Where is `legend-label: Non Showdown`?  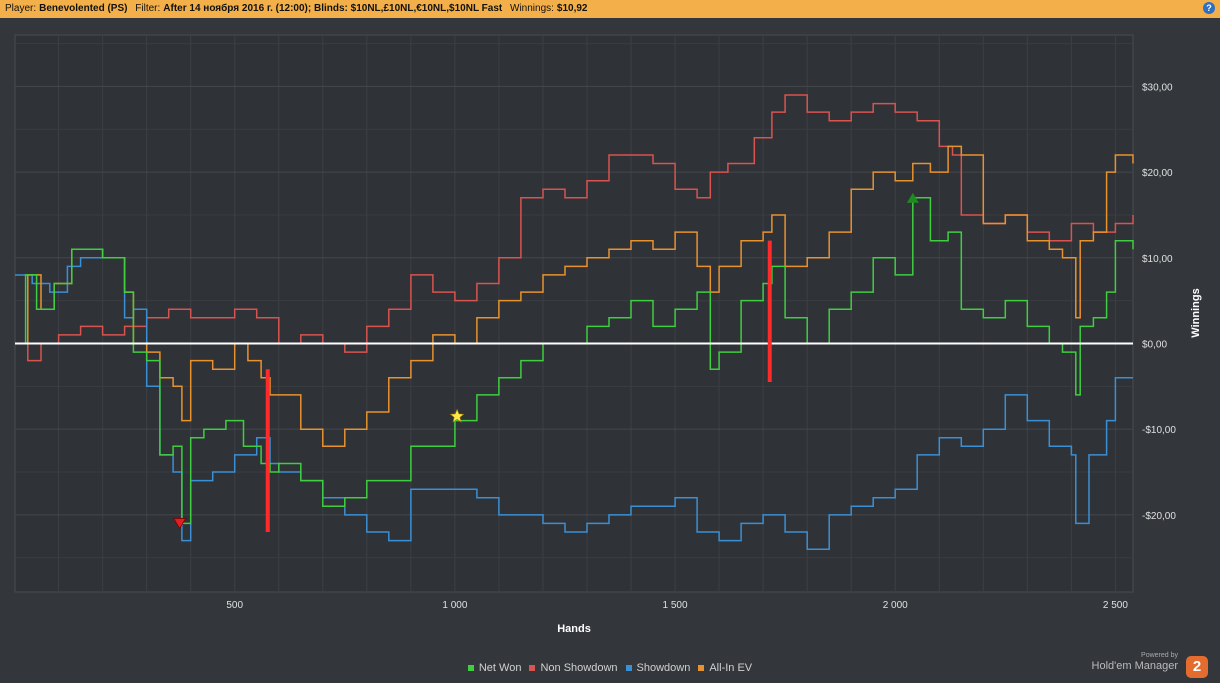
legend-label: Non Showdown is located at coordinates (579, 668).